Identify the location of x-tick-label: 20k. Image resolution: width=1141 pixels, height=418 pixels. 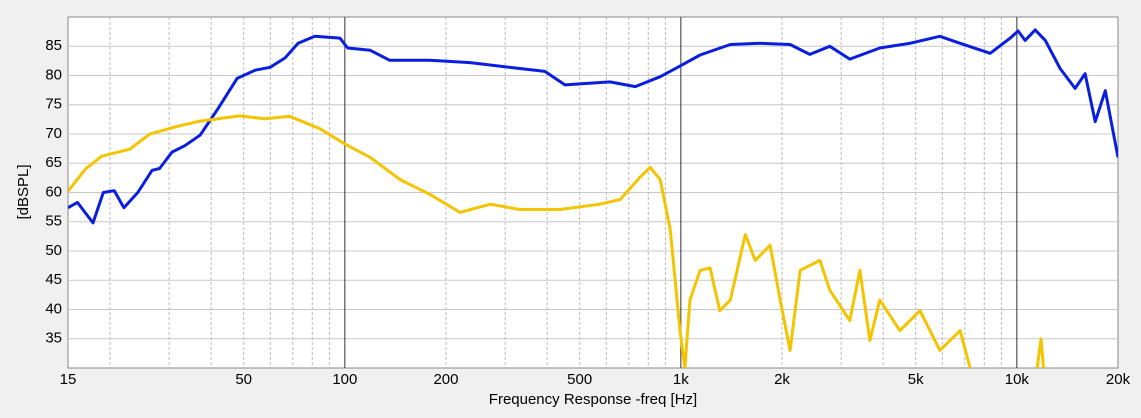
(1118, 379).